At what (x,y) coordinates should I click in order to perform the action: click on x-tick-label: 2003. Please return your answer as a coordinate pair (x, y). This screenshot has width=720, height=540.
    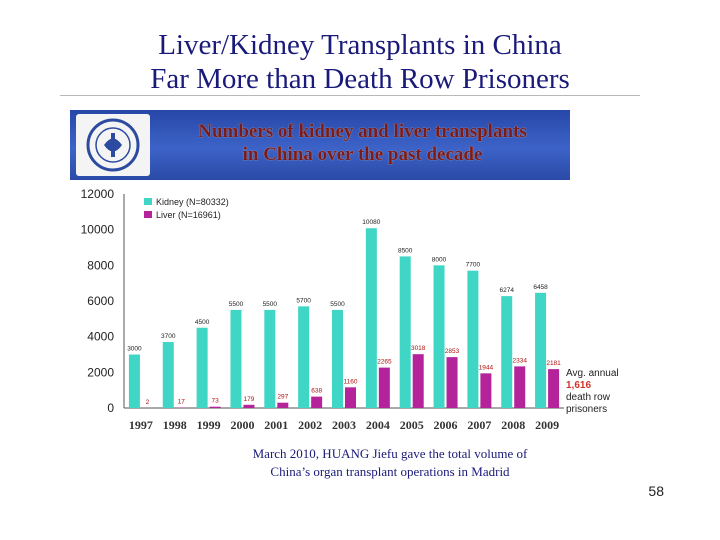
    Looking at the image, I should click on (344, 425).